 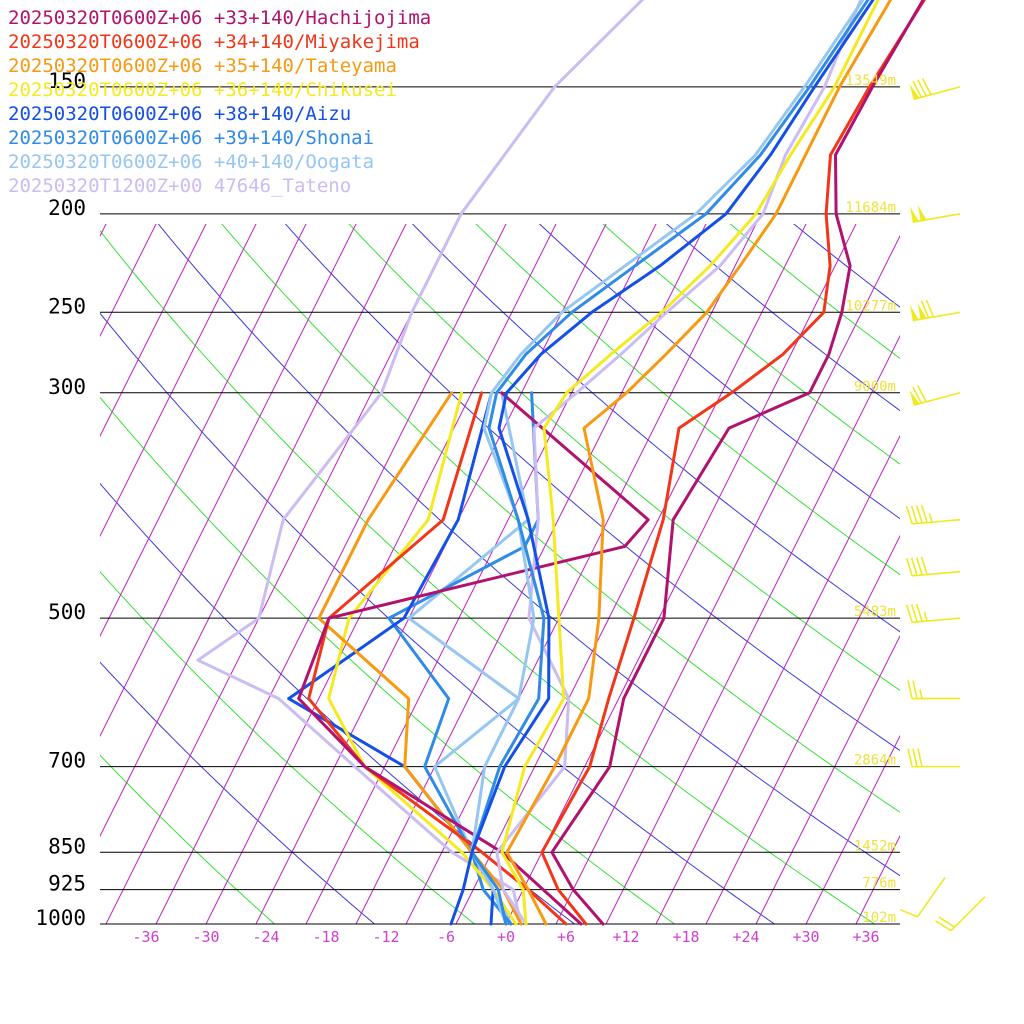 I want to click on height-label: 1452m, so click(x=875, y=846).